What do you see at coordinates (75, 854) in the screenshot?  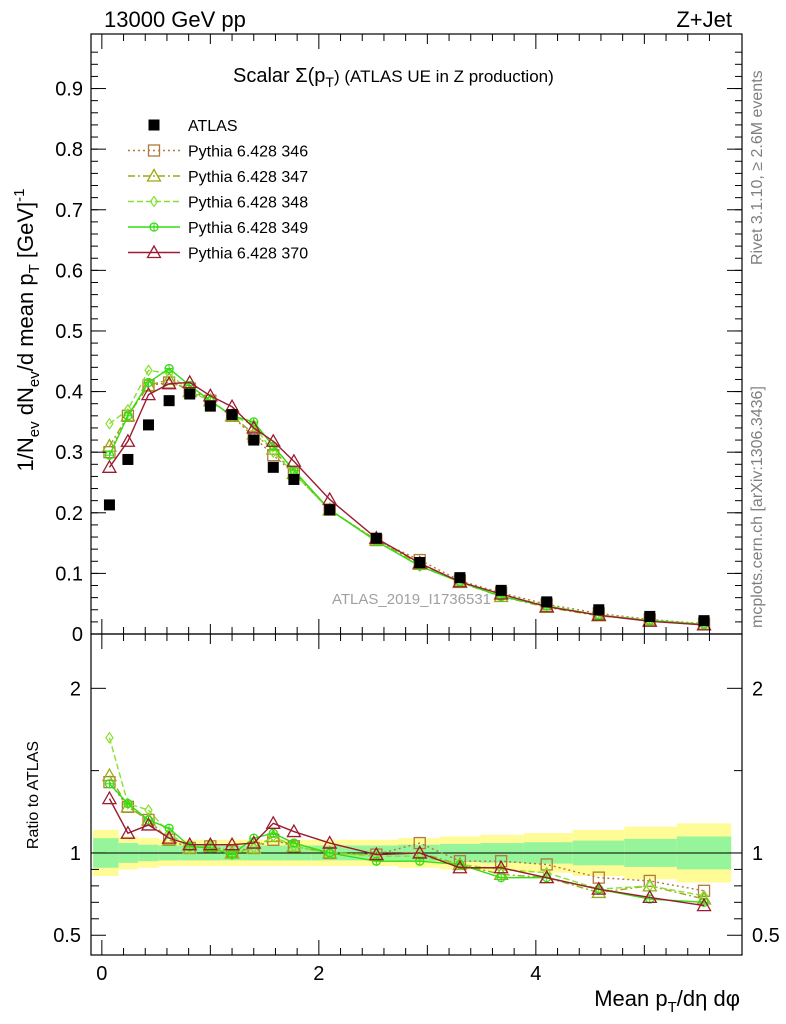 I see `ratio-y-tick-label: 1` at bounding box center [75, 854].